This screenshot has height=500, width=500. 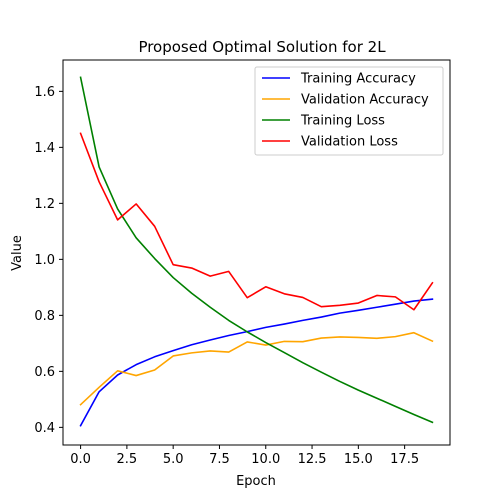 I want to click on legend-label: Validation Loss, so click(x=349, y=142).